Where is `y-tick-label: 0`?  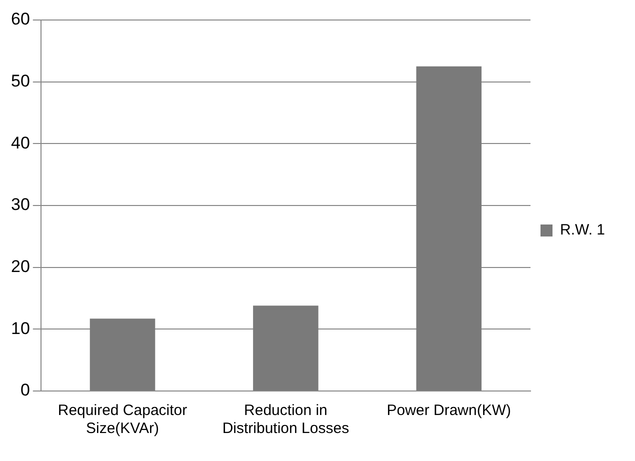
y-tick-label: 0 is located at coordinates (25, 390).